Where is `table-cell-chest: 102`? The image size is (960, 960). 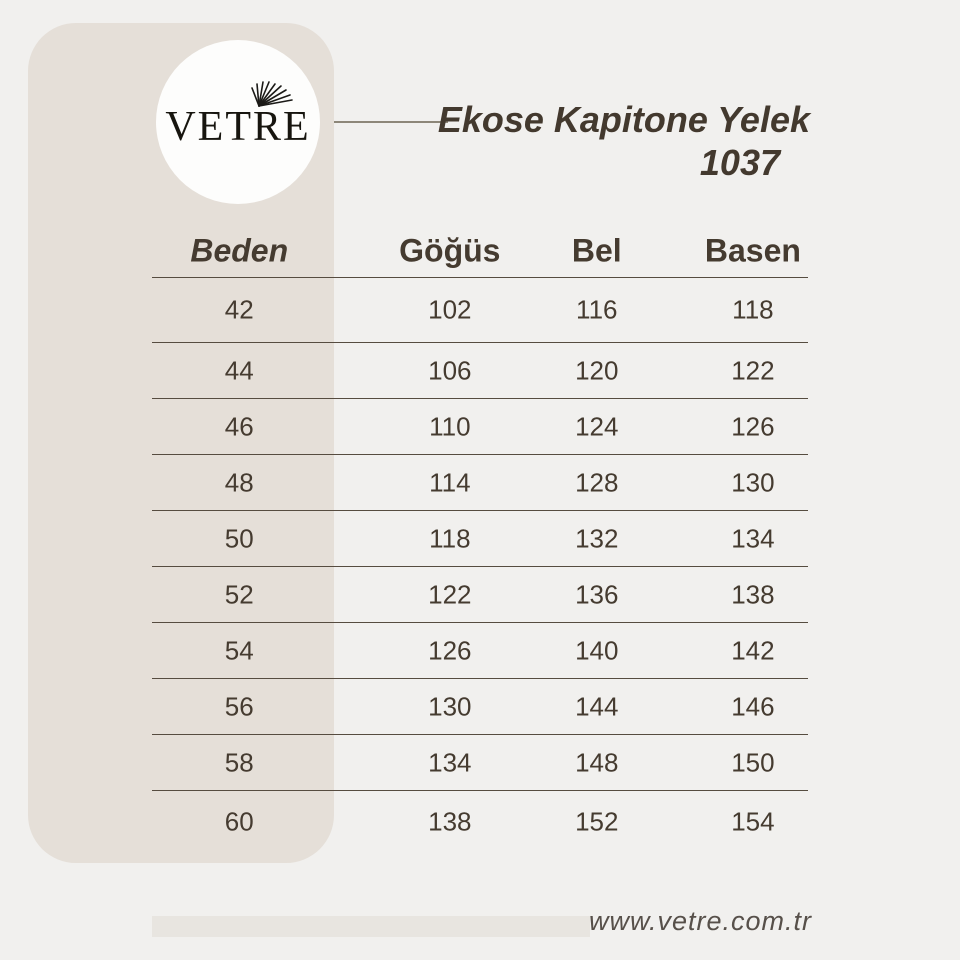 table-cell-chest: 102 is located at coordinates (450, 309).